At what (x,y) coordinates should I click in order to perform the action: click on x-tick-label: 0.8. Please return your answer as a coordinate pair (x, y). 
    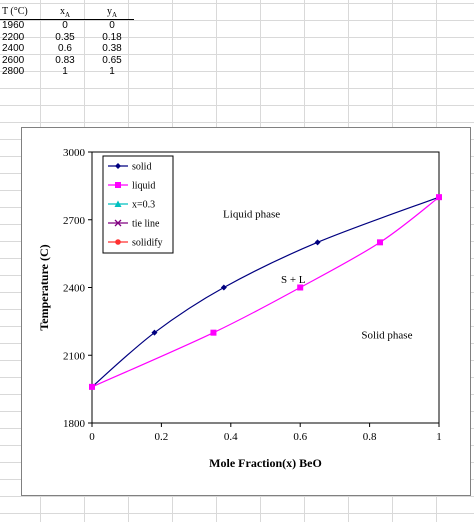
    Looking at the image, I should click on (370, 437).